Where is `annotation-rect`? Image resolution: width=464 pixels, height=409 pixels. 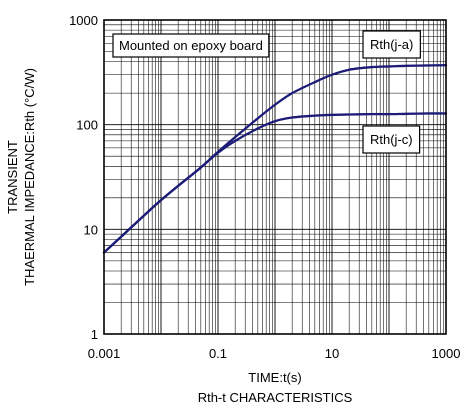 annotation-rect is located at coordinates (191, 45).